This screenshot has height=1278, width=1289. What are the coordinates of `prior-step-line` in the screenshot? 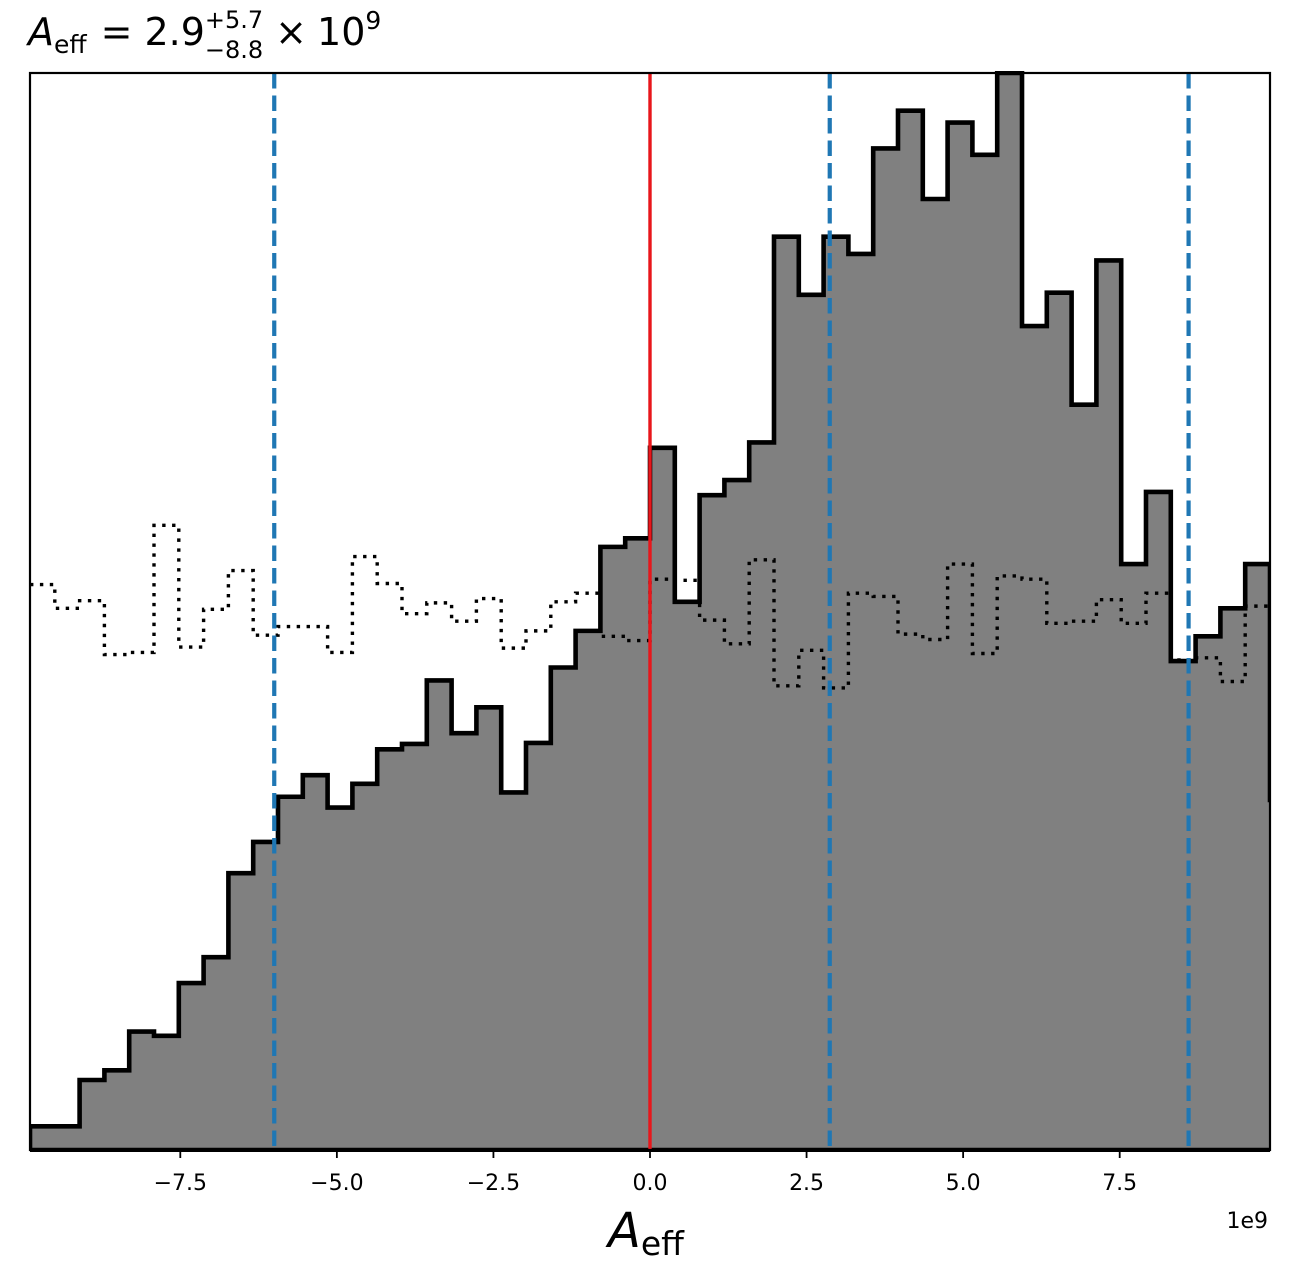 It's located at (650, 606).